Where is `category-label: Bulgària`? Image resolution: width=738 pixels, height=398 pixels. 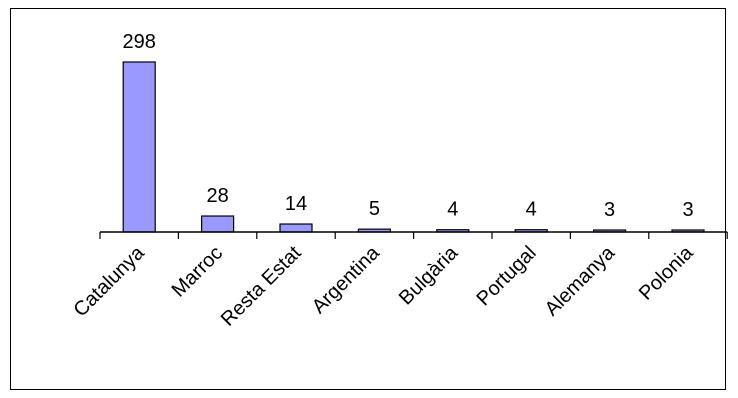
category-label: Bulgària is located at coordinates (429, 275).